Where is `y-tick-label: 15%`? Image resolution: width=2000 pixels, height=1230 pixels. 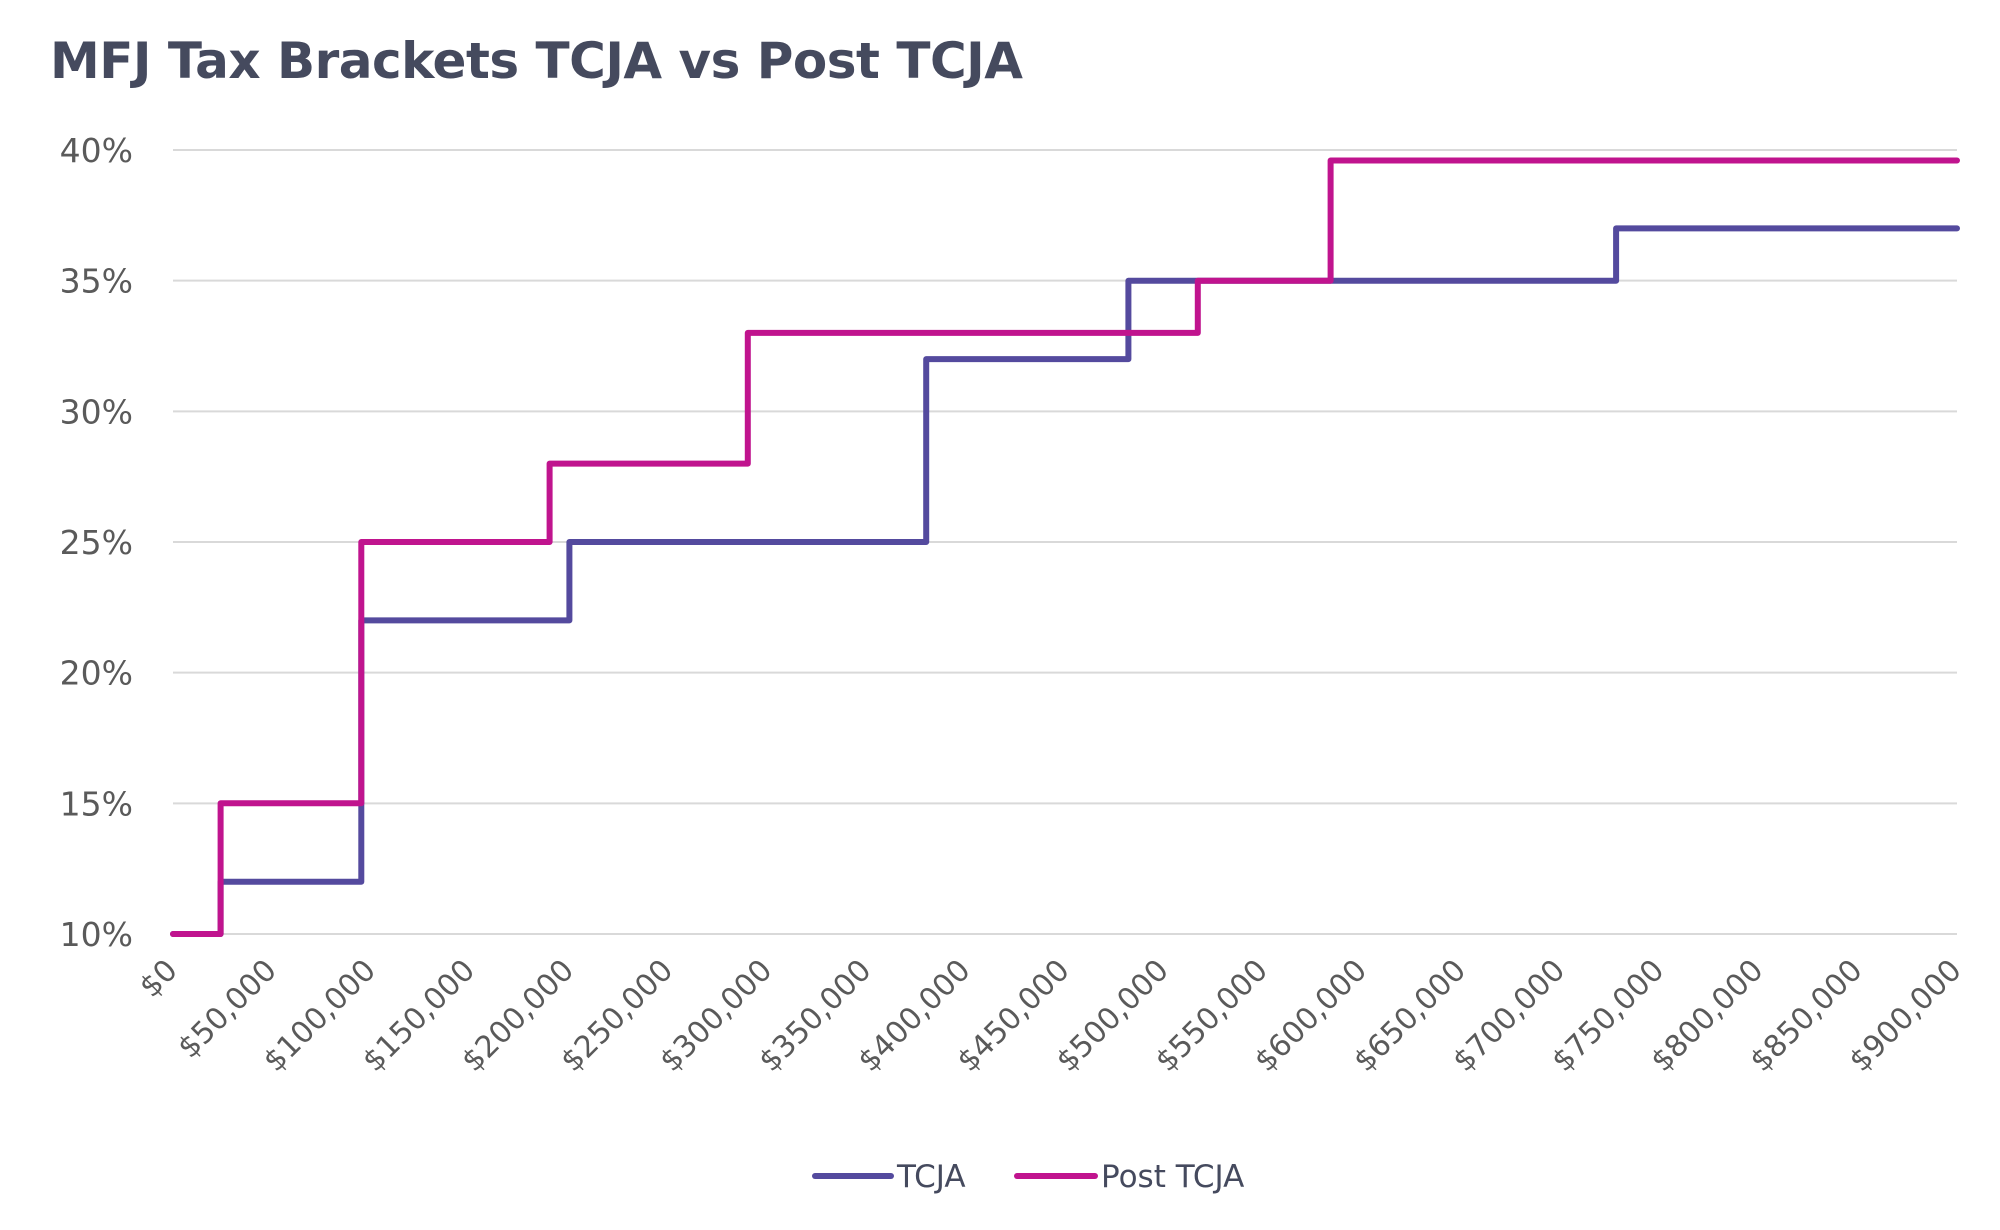
y-tick-label: 15% is located at coordinates (96, 803).